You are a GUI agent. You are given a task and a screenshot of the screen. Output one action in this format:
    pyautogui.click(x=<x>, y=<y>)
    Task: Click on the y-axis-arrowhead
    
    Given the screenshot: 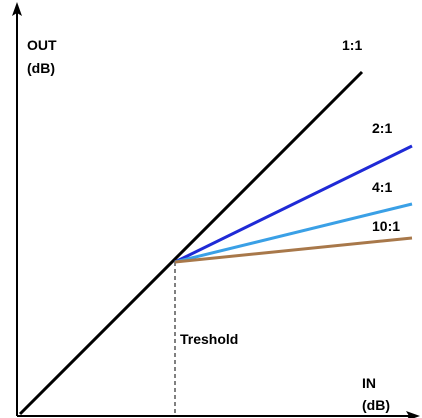 What is the action you would take?
    pyautogui.click(x=17, y=9)
    